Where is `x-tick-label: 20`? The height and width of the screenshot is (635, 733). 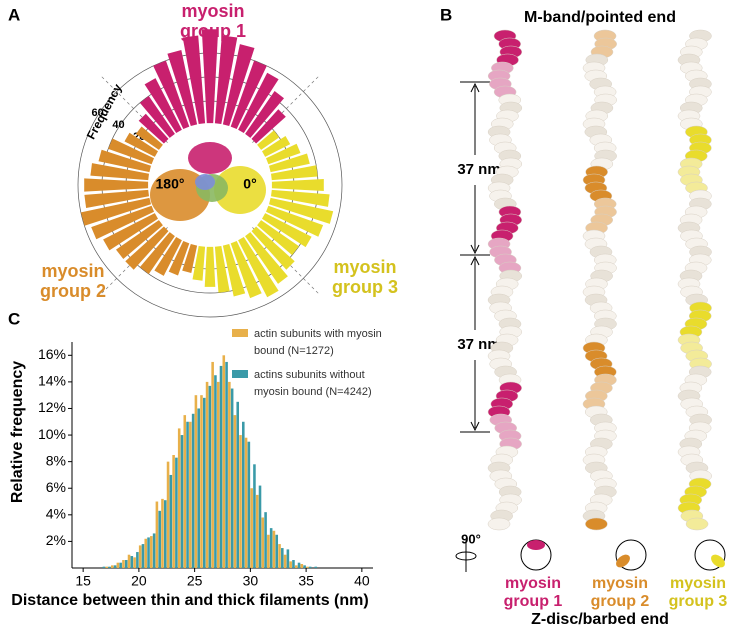 x-tick-label: 20 is located at coordinates (139, 581).